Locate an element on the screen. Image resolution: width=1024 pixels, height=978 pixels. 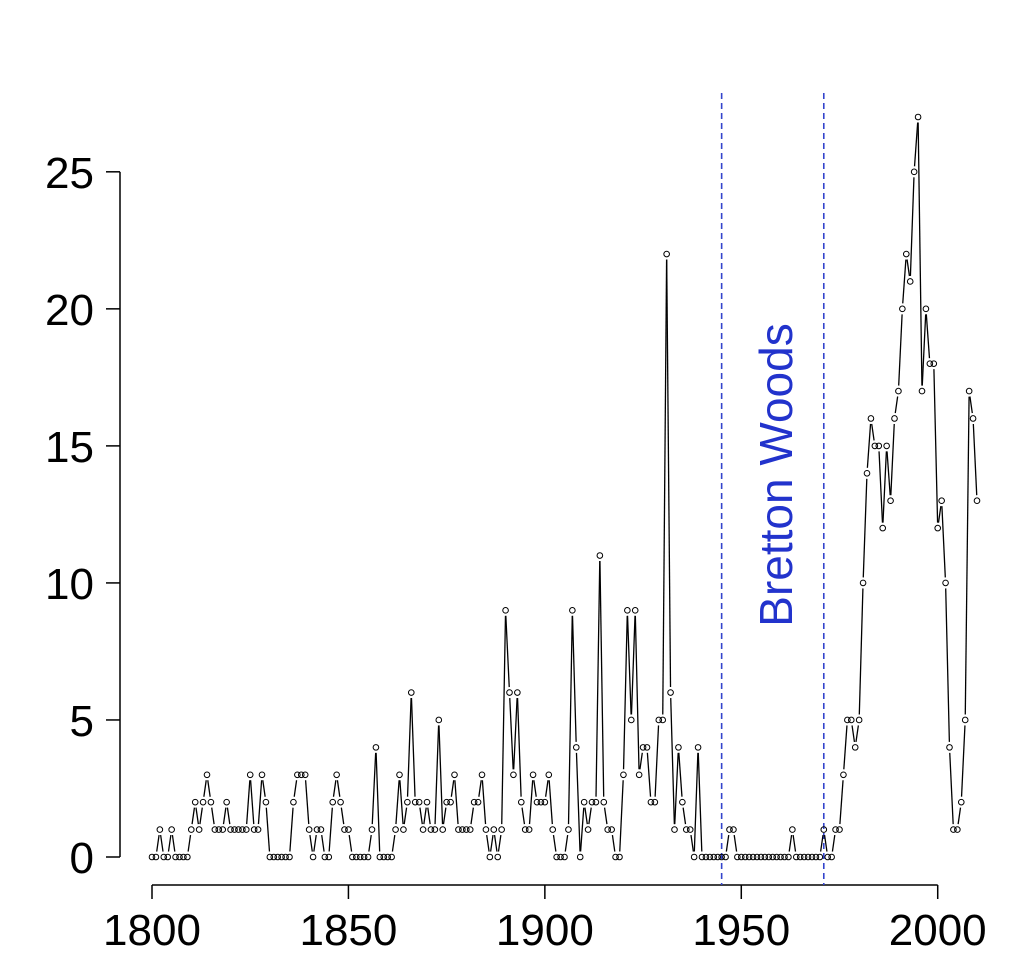
x-tick-label: 1950 is located at coordinates (741, 930).